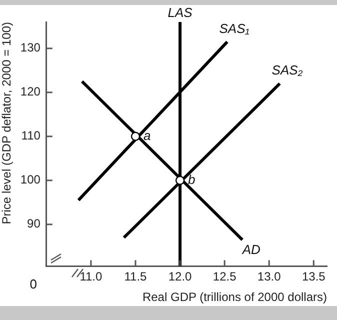 This screenshot has height=320, width=337. What do you see at coordinates (180, 277) in the screenshot?
I see `x-tick-label: 12.0` at bounding box center [180, 277].